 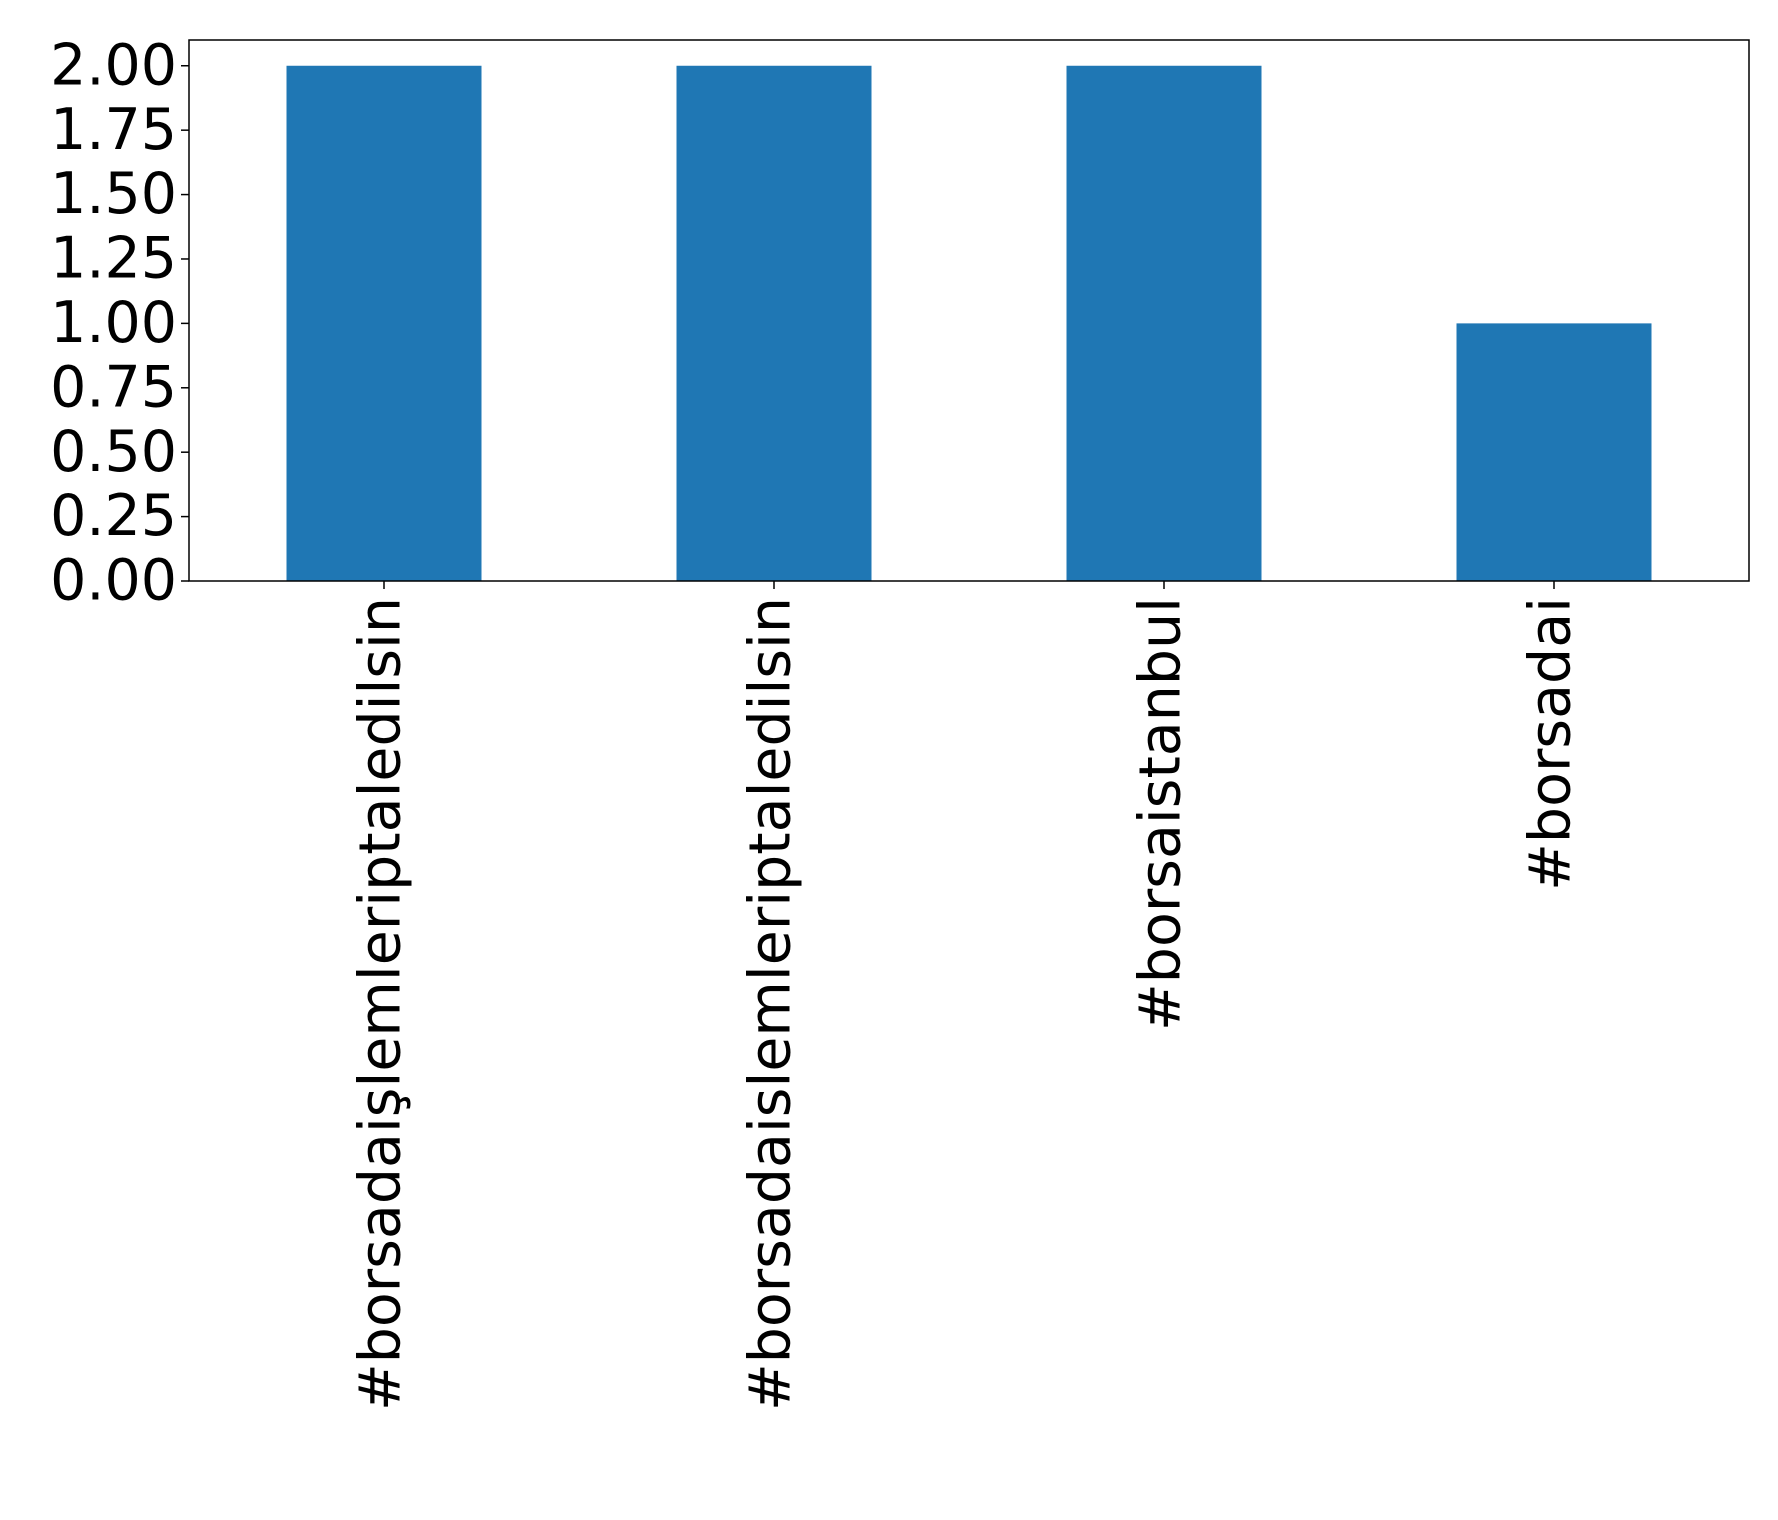 What do you see at coordinates (1161, 814) in the screenshot?
I see `x-tick-label: #borsaistanbul` at bounding box center [1161, 814].